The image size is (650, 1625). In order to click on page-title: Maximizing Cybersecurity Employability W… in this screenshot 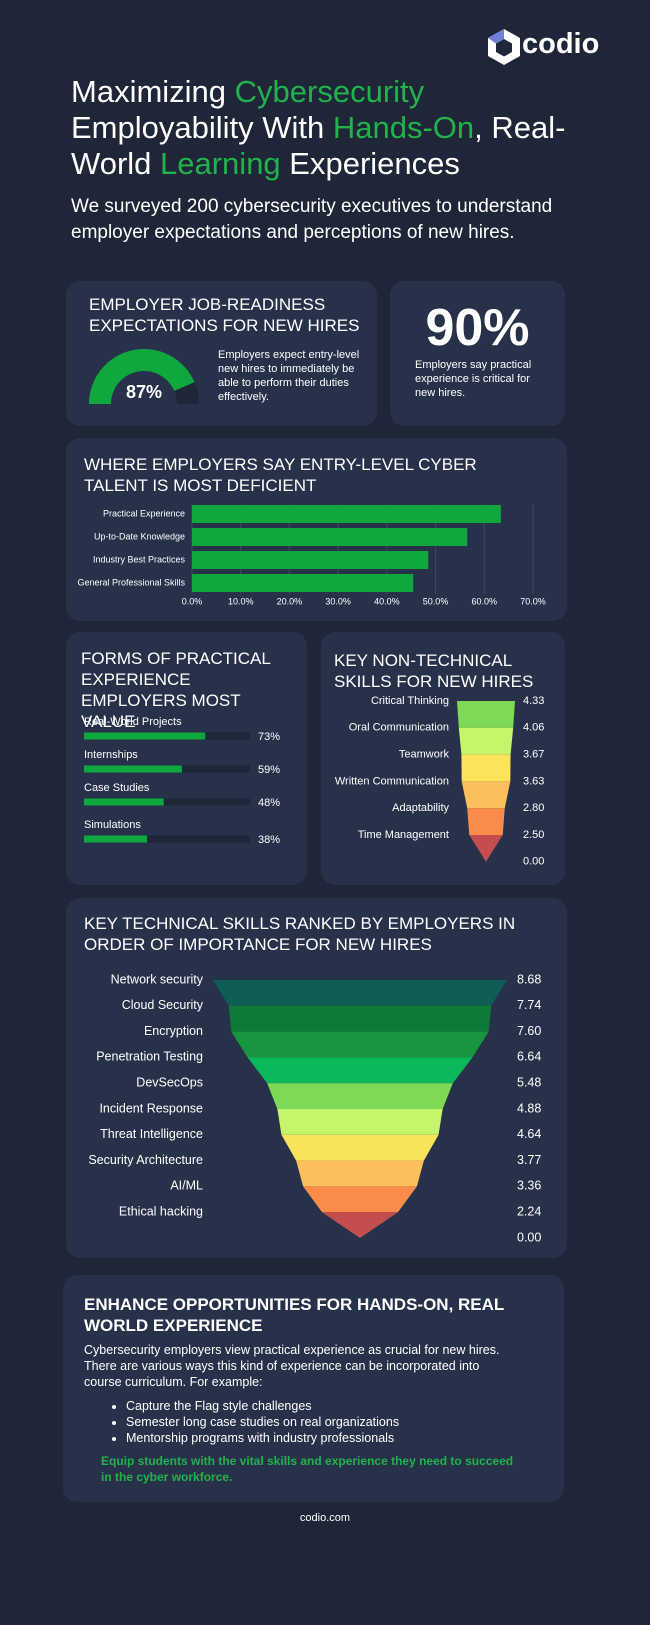, I will do `click(331, 128)`.